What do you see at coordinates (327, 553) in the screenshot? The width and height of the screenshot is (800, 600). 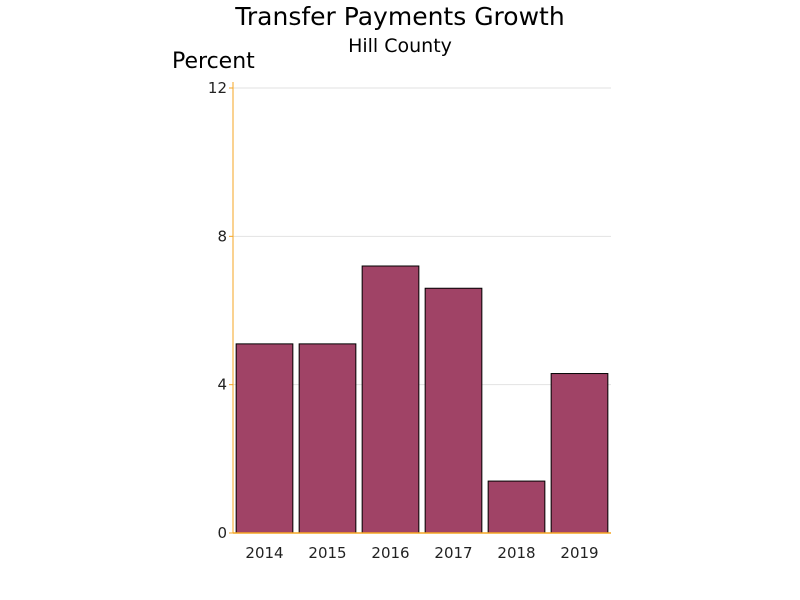 I see `x-tick-label: 2015` at bounding box center [327, 553].